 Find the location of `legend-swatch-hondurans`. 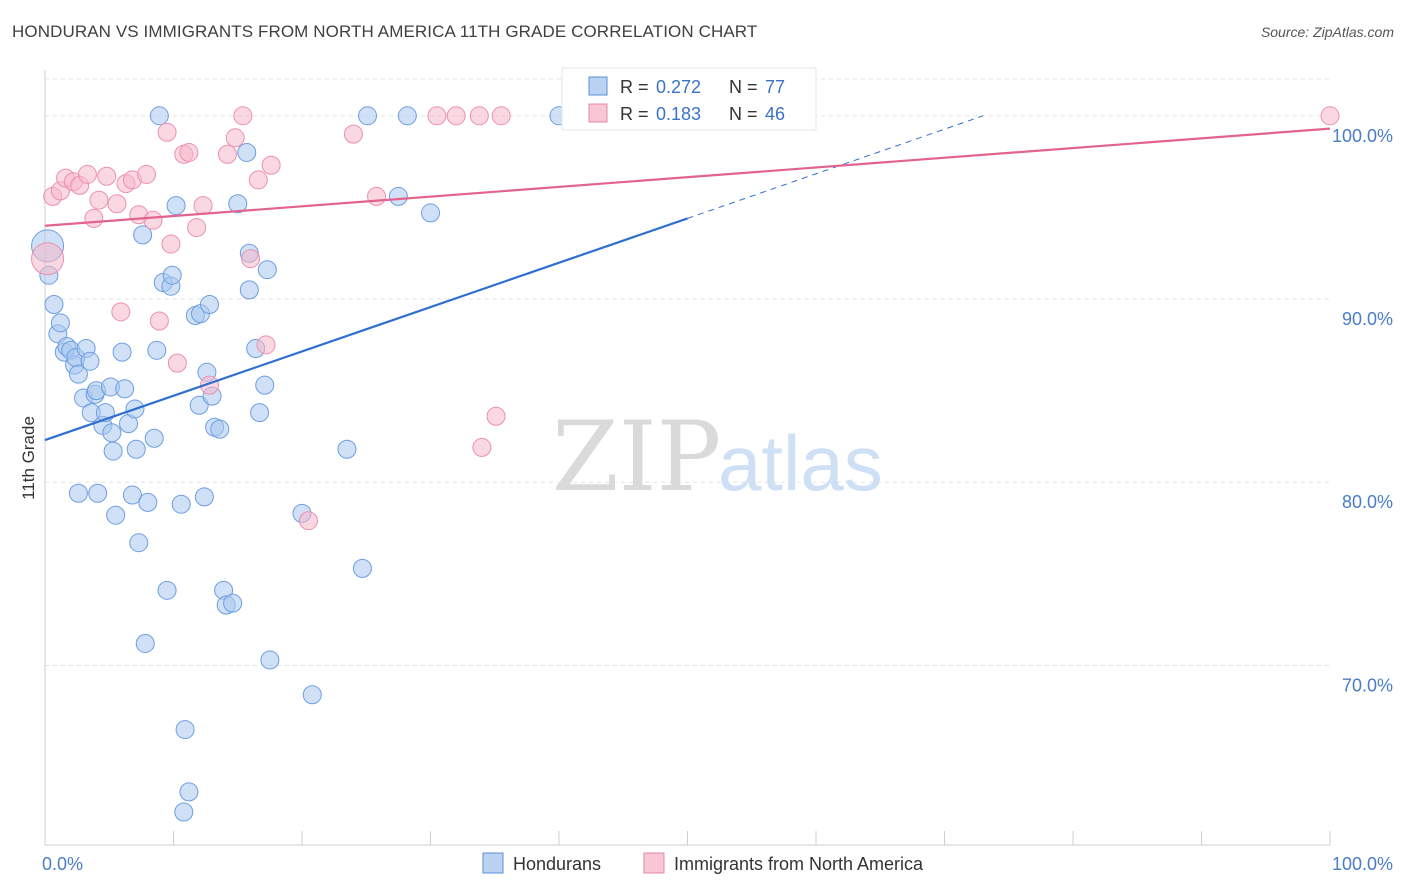

legend-swatch-hondurans is located at coordinates (493, 863).